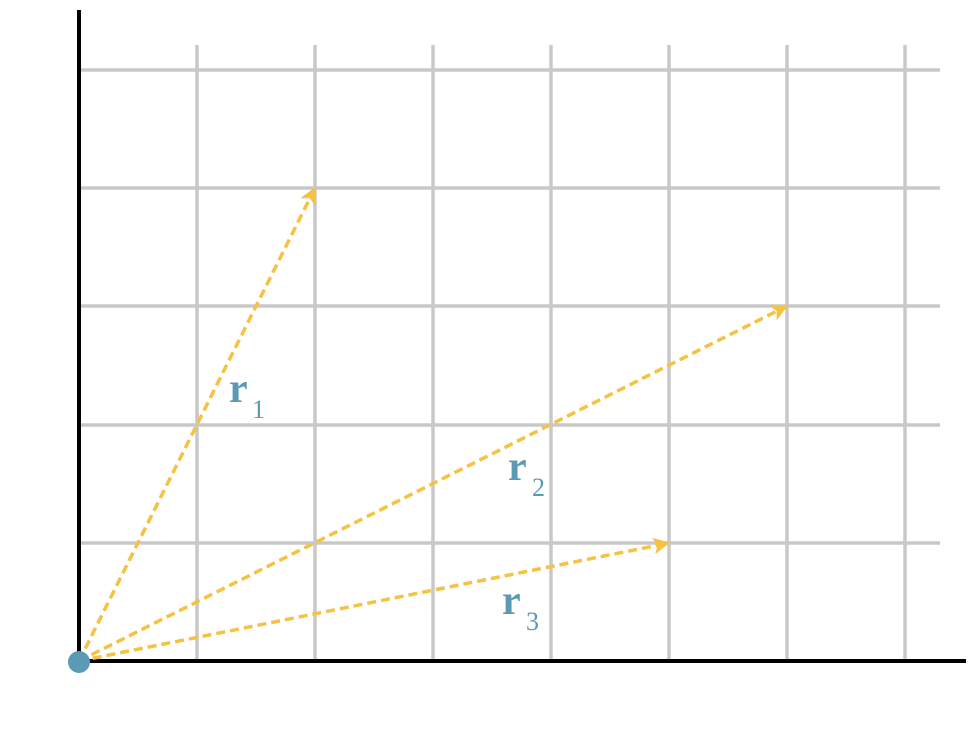  What do you see at coordinates (79, 662) in the screenshot?
I see `origin-point` at bounding box center [79, 662].